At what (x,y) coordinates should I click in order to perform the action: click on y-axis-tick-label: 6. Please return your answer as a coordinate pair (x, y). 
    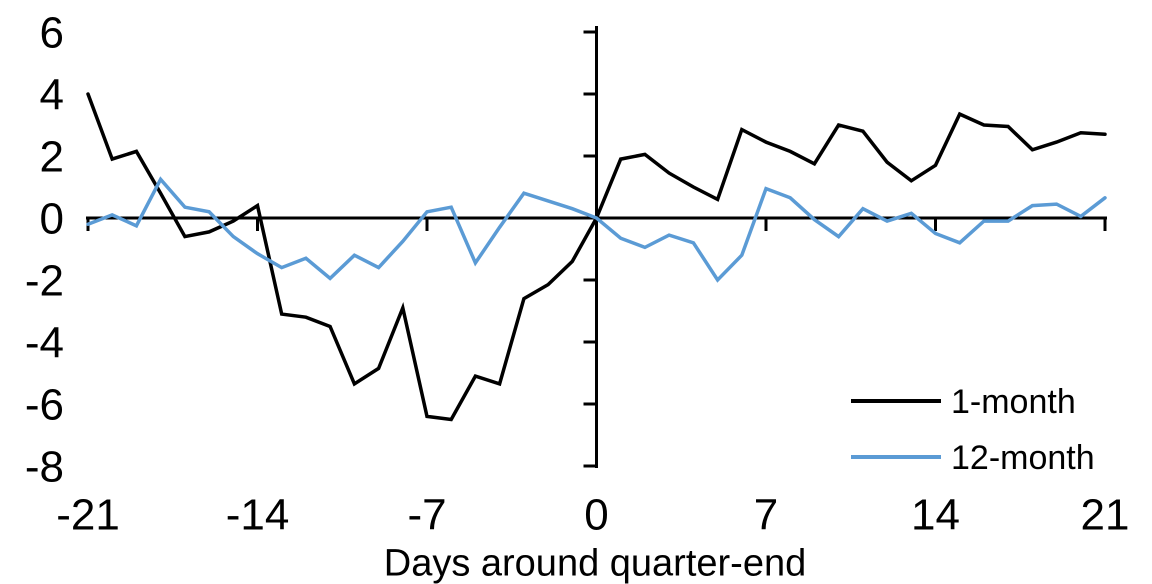
    Looking at the image, I should click on (52, 32).